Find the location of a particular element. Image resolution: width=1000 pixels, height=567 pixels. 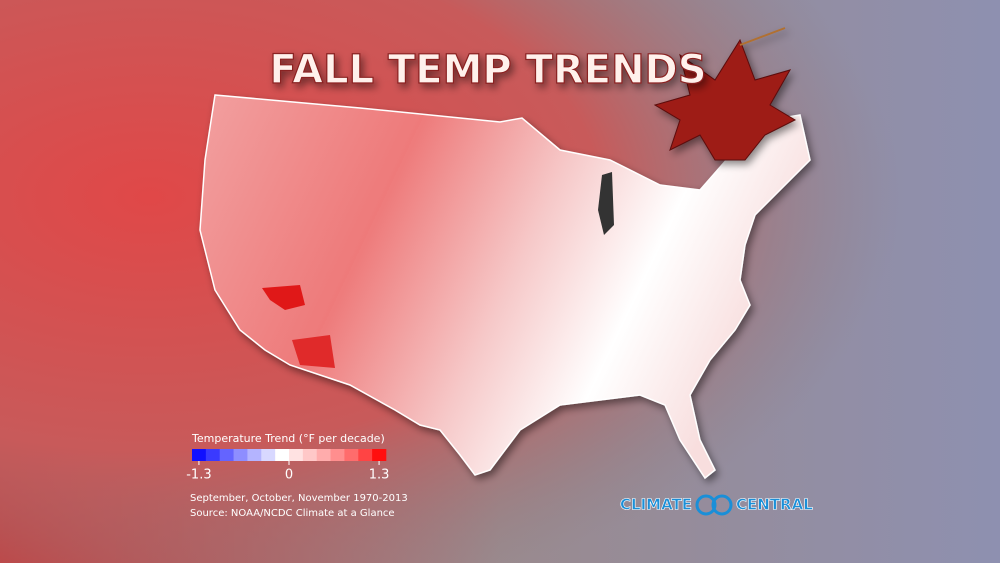

note: September, October, November 1970-2013 is located at coordinates (299, 498).